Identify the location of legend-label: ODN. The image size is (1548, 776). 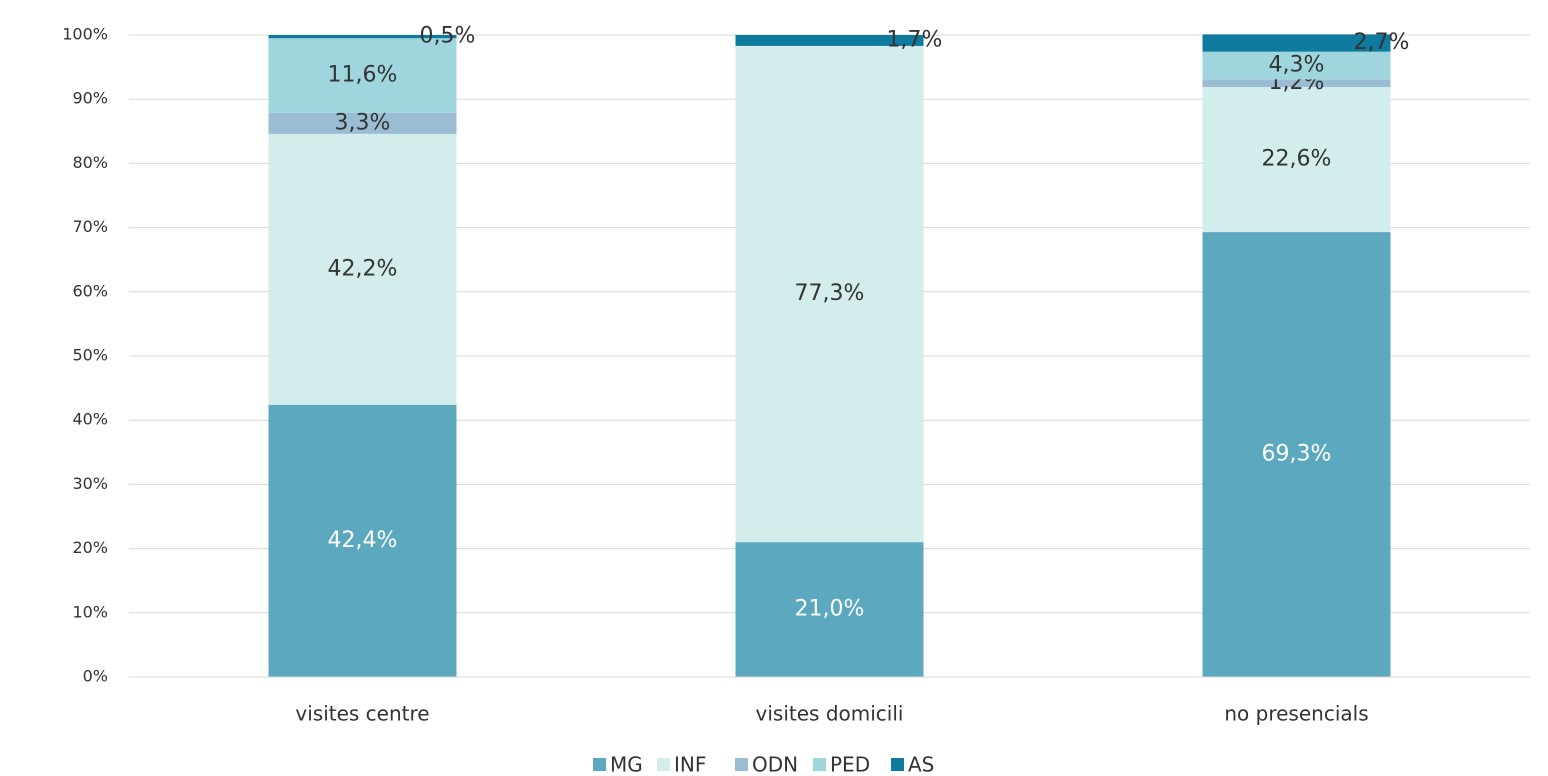
(775, 764).